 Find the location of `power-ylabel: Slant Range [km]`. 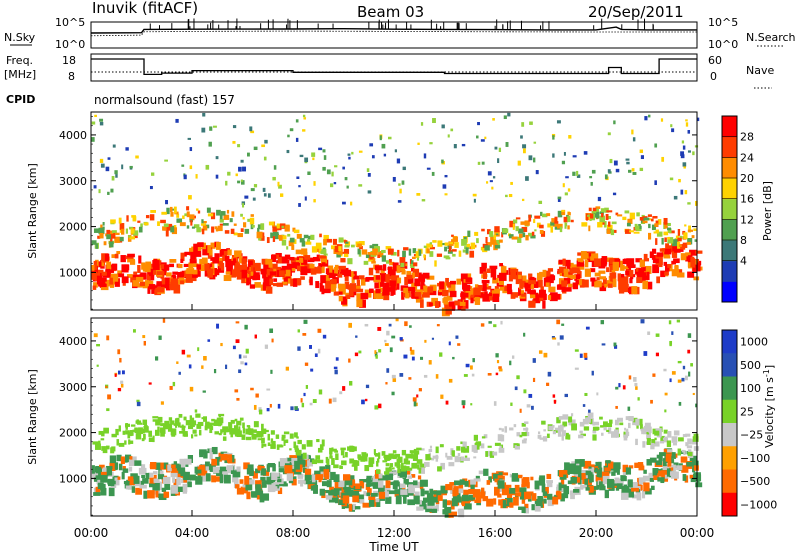

power-ylabel: Slant Range [km] is located at coordinates (32, 211).